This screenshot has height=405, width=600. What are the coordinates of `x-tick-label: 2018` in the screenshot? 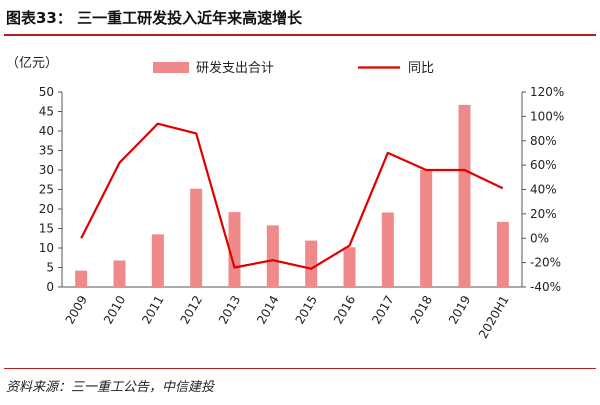 It's located at (421, 309).